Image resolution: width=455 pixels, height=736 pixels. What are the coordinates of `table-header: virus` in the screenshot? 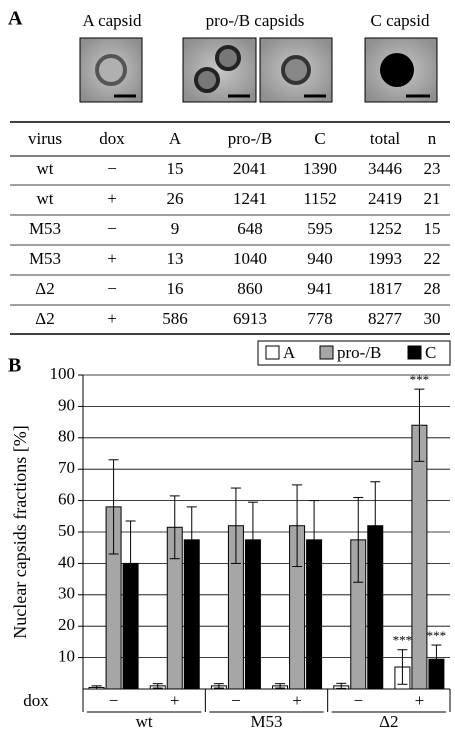 It's located at (45, 138).